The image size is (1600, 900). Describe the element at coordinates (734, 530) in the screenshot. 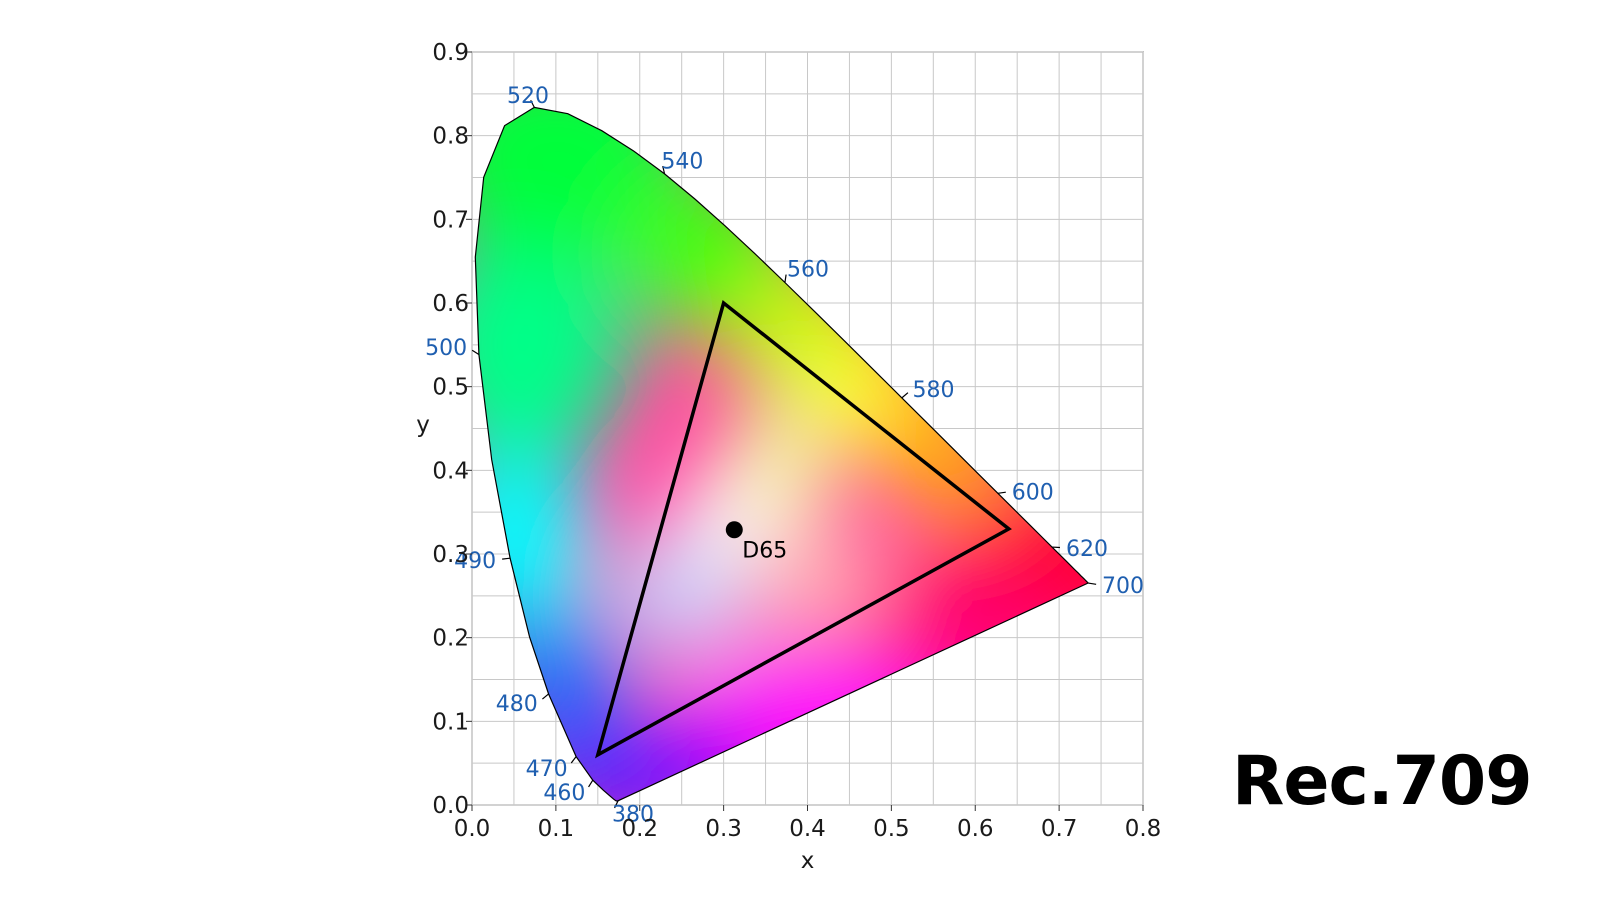

I see `white-point-marker` at that location.